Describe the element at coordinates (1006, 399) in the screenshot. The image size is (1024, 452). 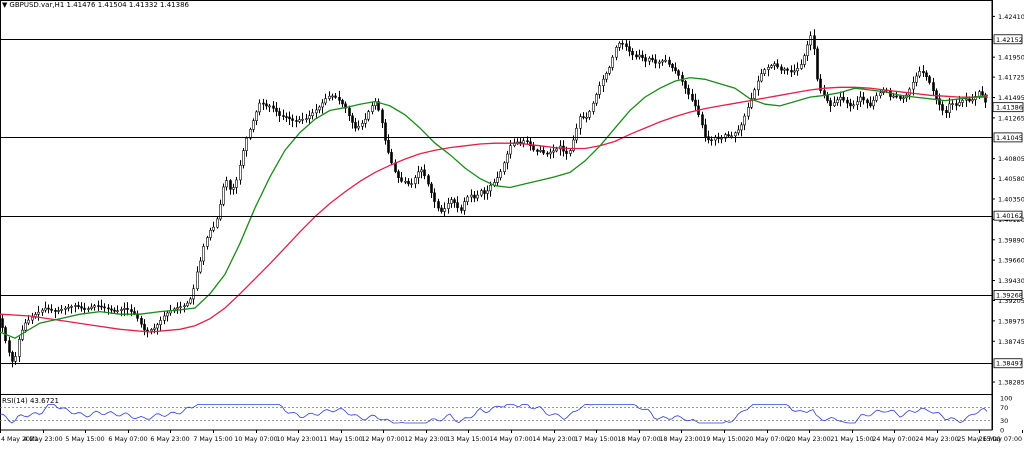
I see `rsi-axis-label: 100` at that location.